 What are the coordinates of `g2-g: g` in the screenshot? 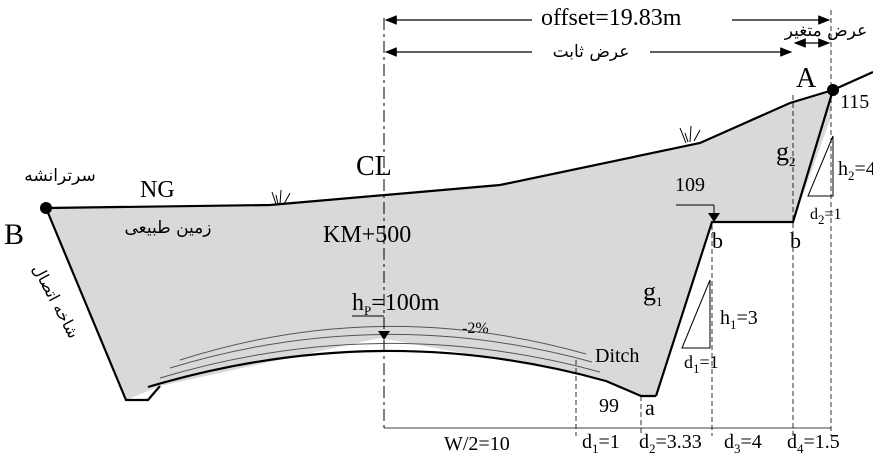 It's located at (782, 151).